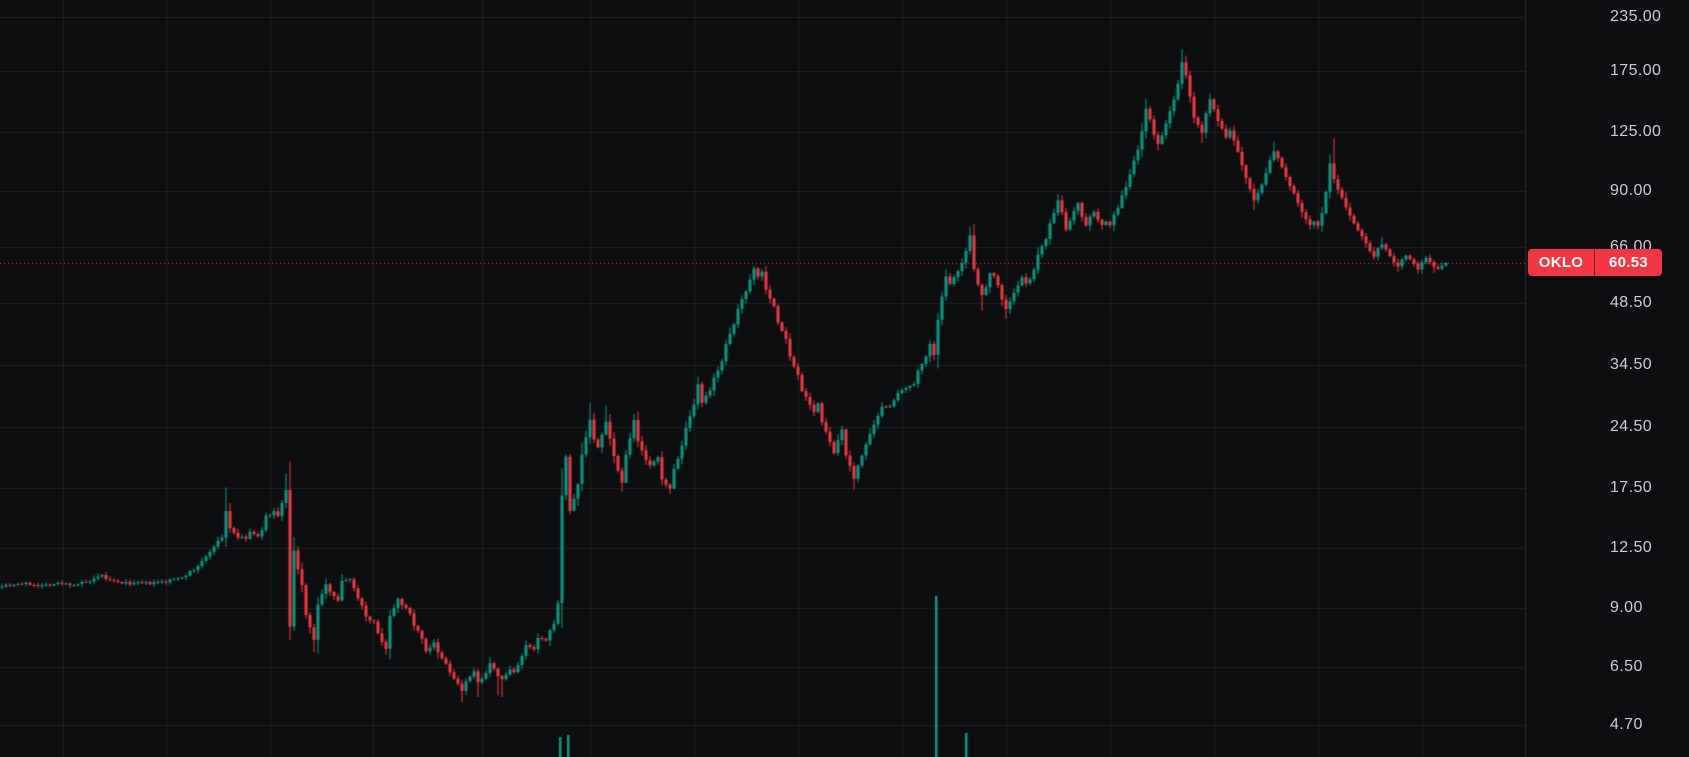 This screenshot has width=1689, height=757. I want to click on price-tick-label: 48.50, so click(1631, 302).